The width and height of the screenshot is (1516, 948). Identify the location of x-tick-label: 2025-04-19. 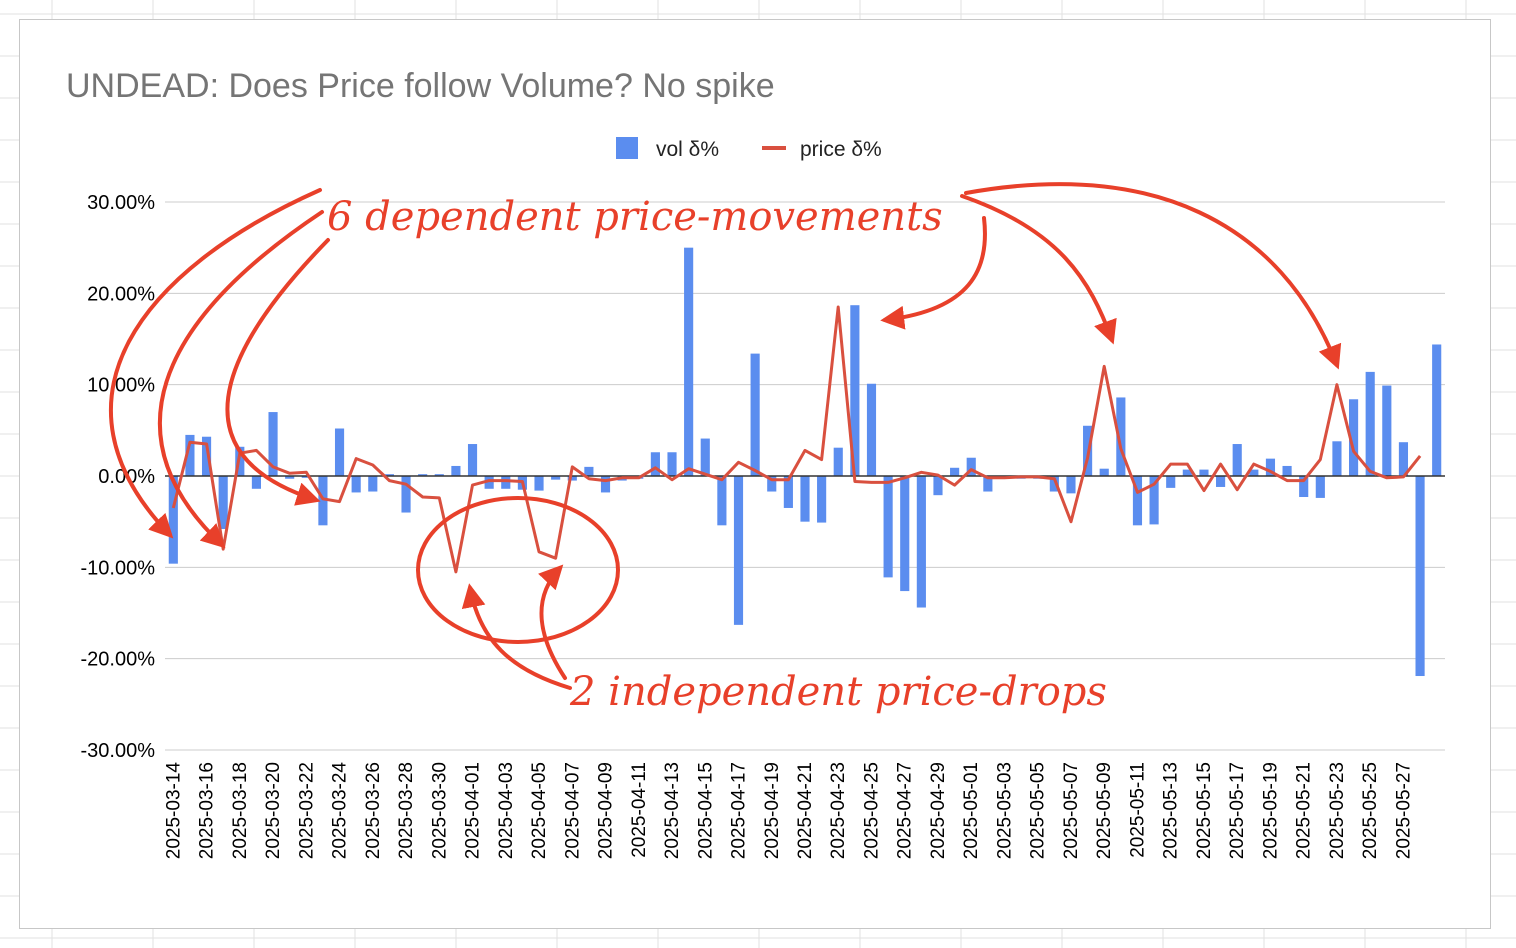
(772, 810).